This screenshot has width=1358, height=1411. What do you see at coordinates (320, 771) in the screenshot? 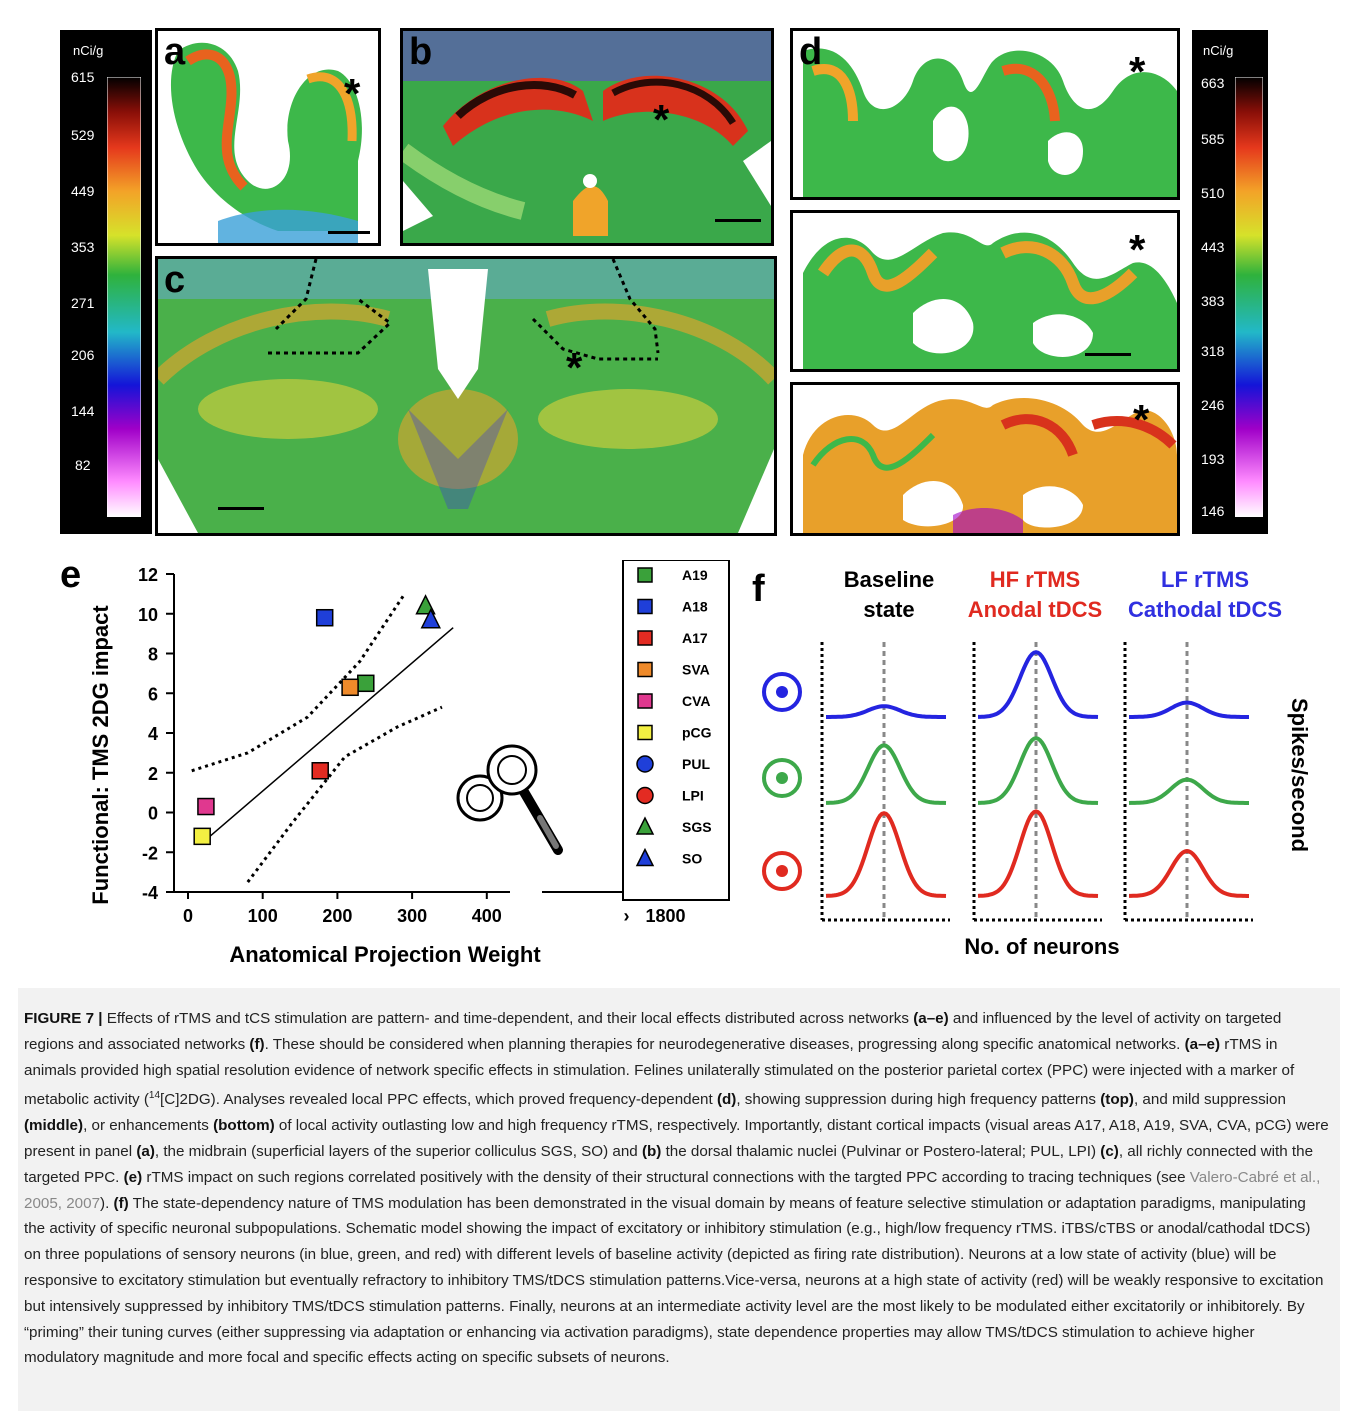
I see `data-point-a17` at bounding box center [320, 771].